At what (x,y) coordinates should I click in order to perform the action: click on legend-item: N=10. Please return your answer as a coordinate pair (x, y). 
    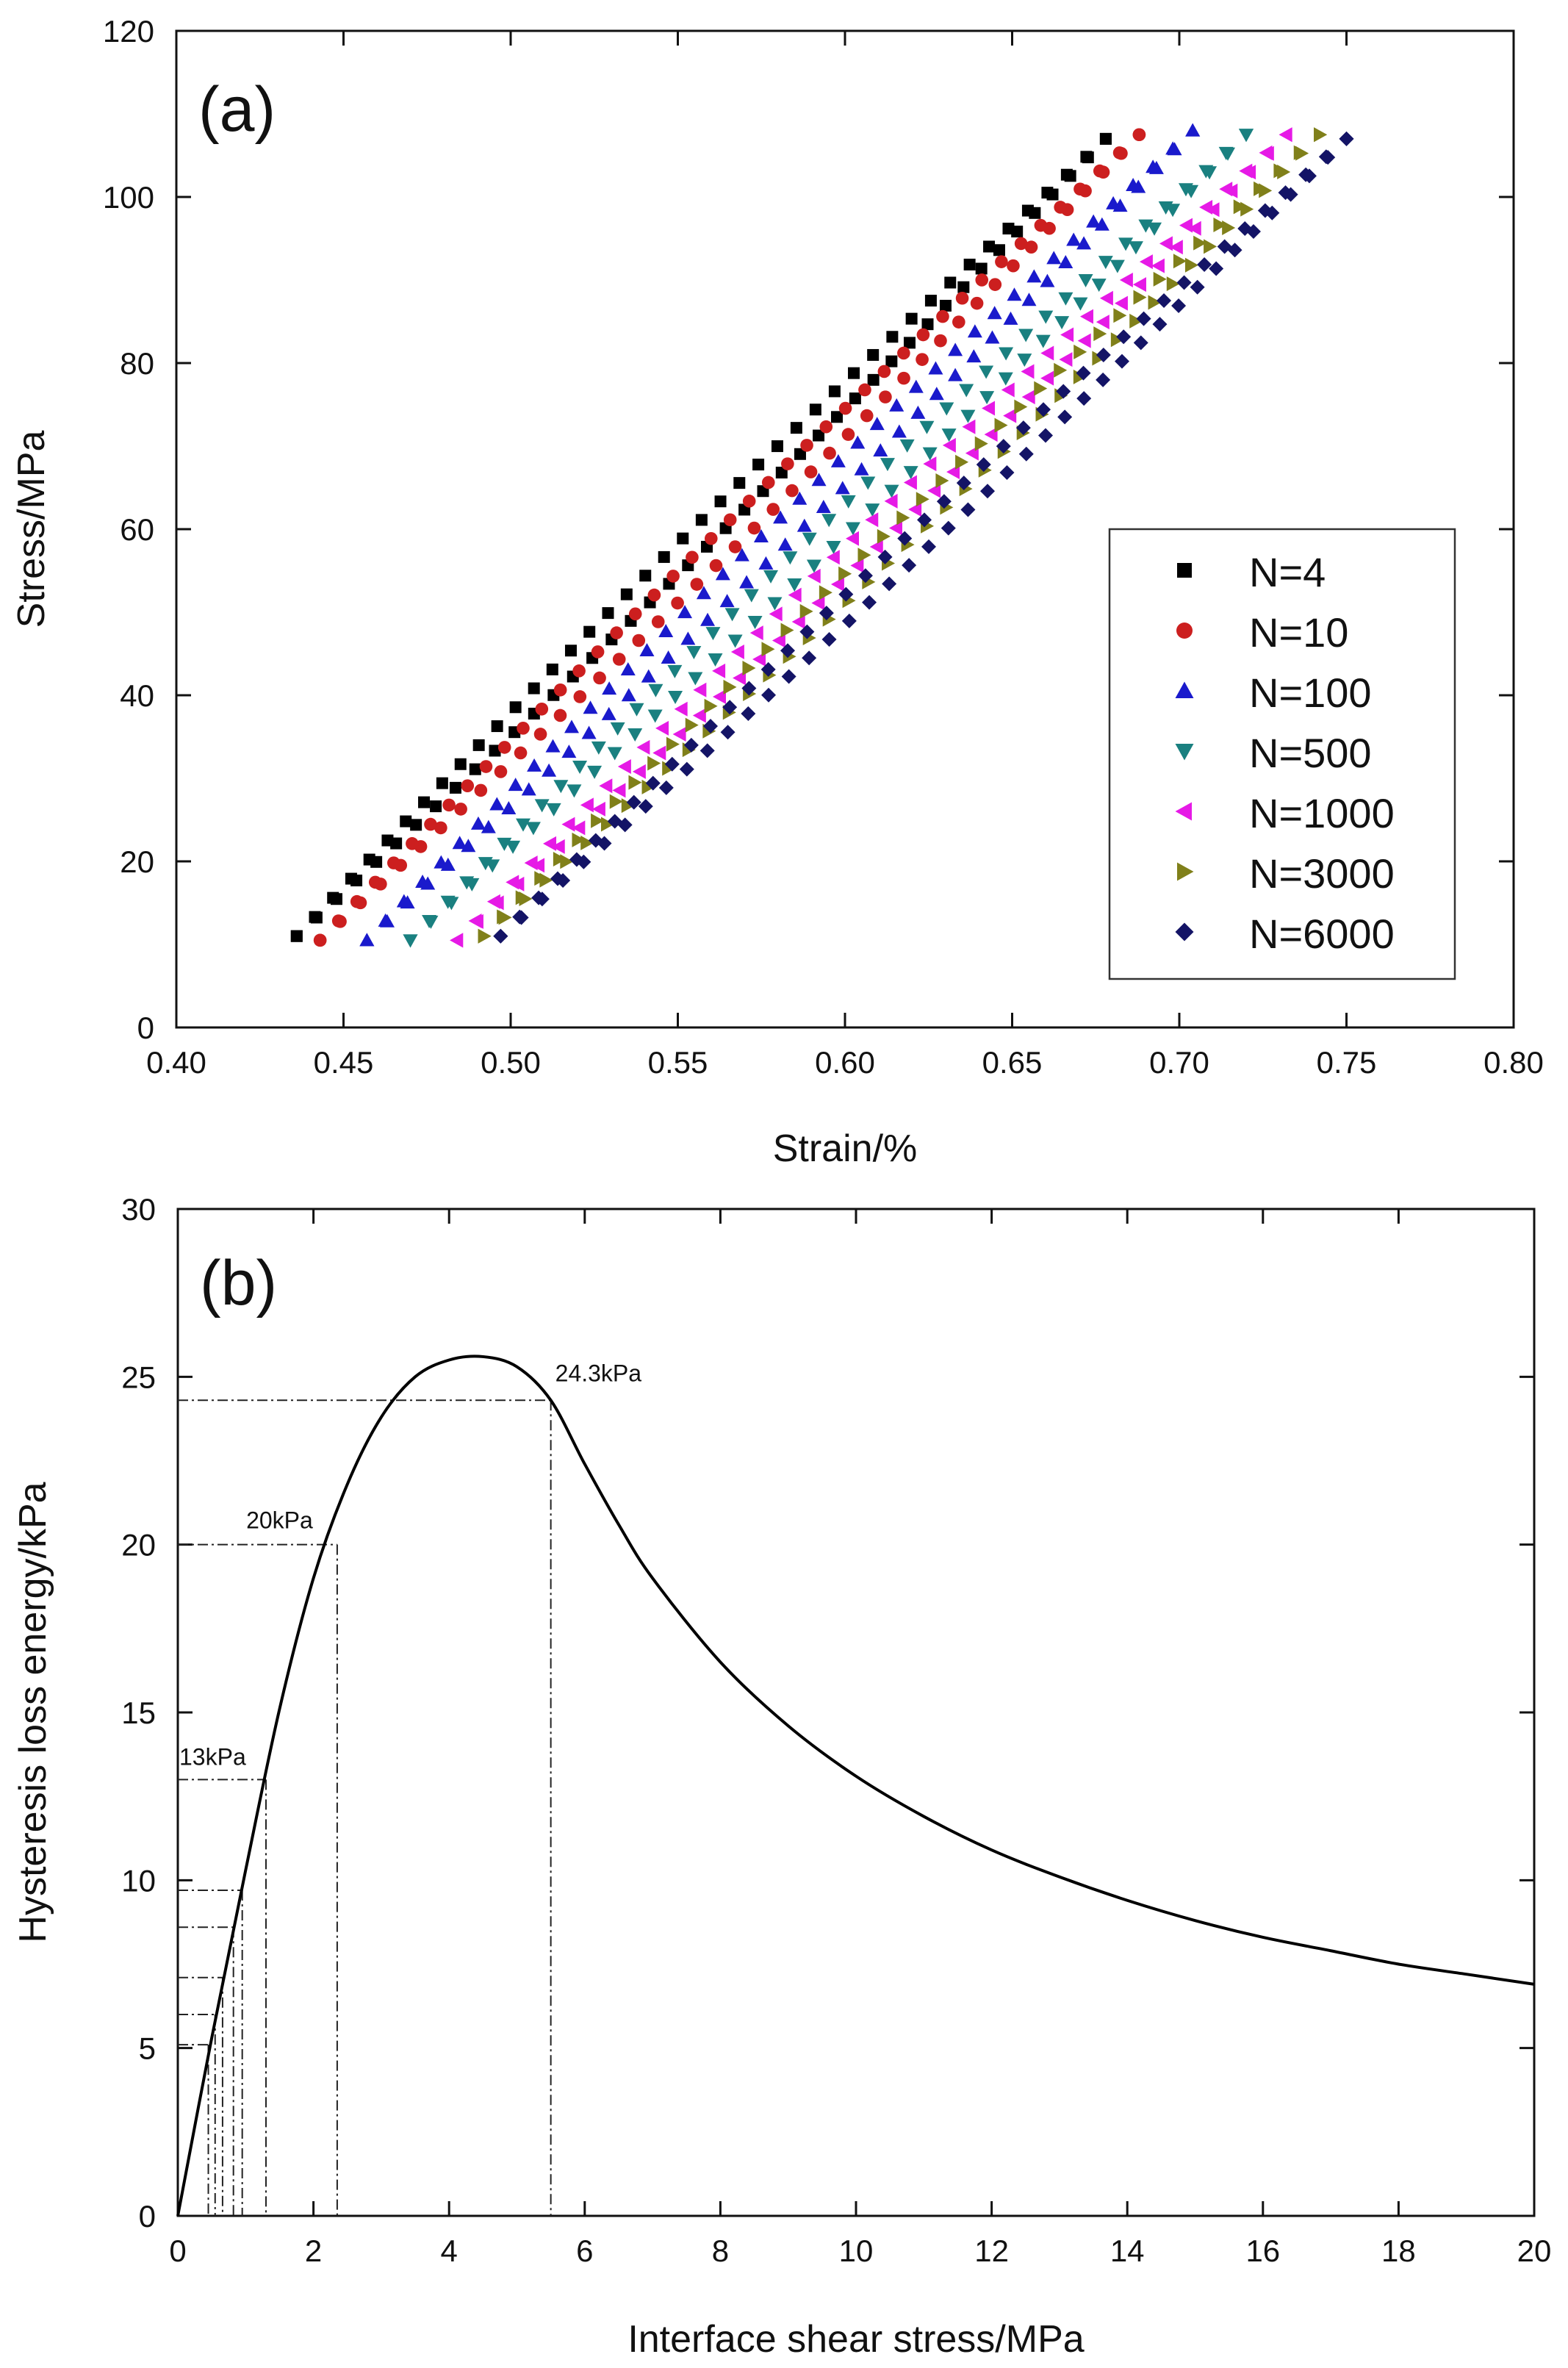
    Looking at the image, I should click on (1262, 632).